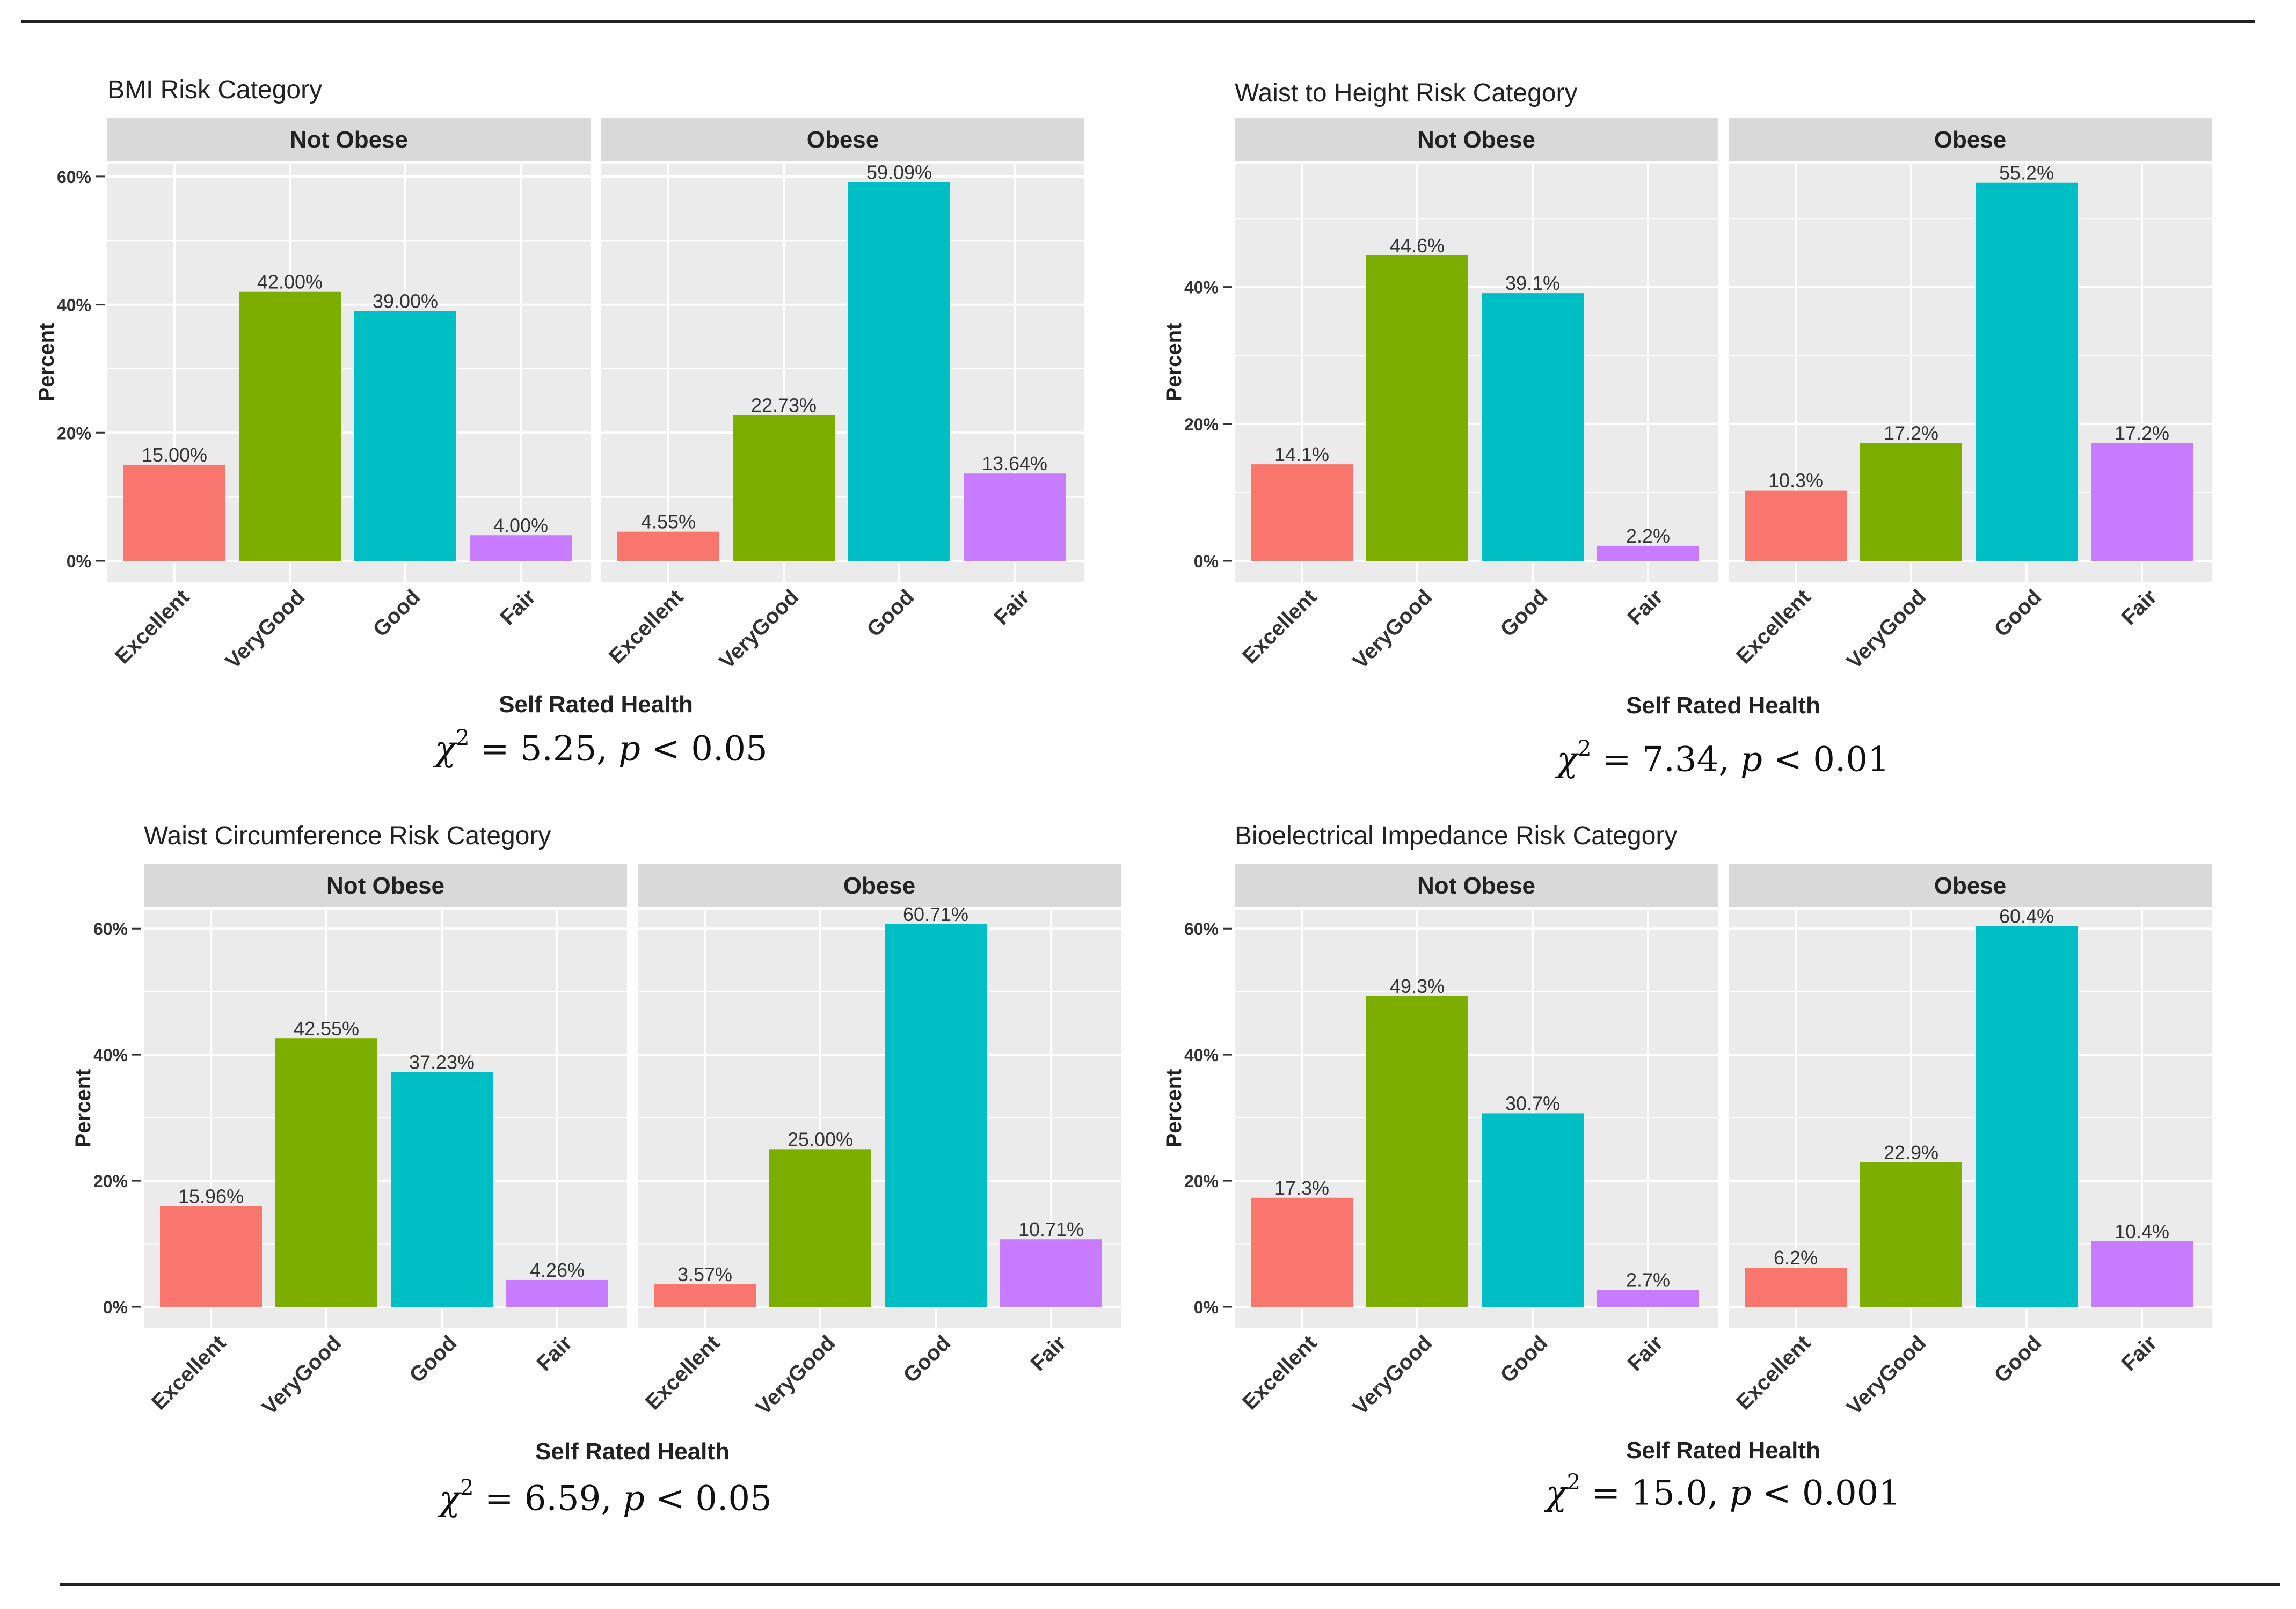 Image resolution: width=2296 pixels, height=1609 pixels. What do you see at coordinates (2142, 433) in the screenshot?
I see `data-label: 17.2%` at bounding box center [2142, 433].